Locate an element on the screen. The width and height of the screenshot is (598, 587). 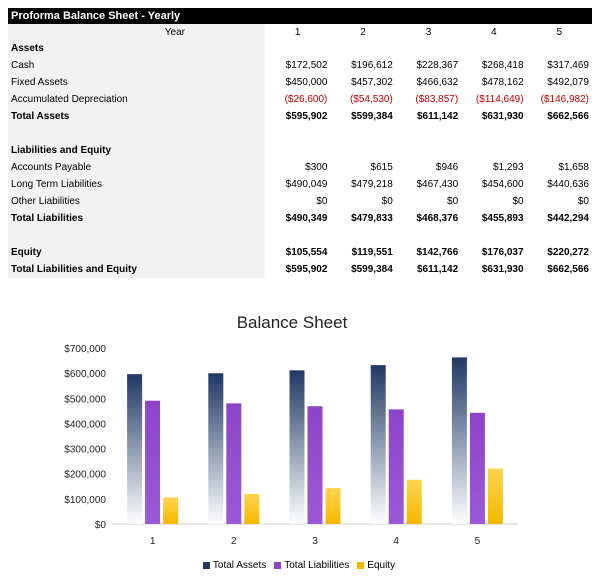
x-tick-label: 4 is located at coordinates (396, 541).